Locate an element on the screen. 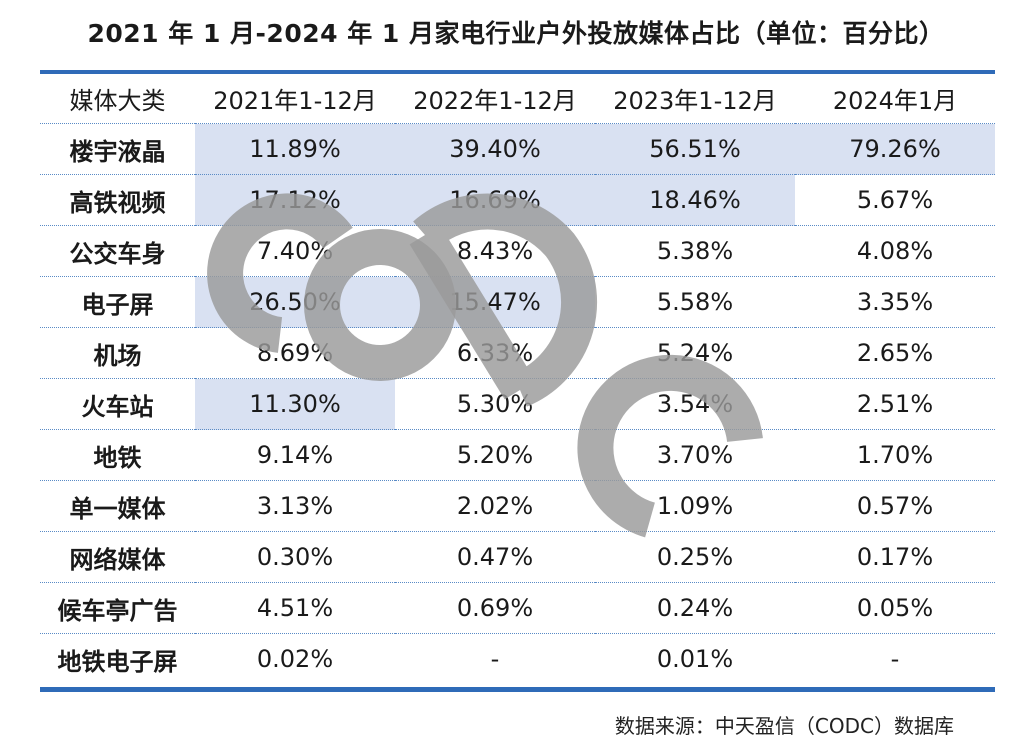 Image resolution: width=1032 pixels, height=753 pixels. table-cell: 3.35% is located at coordinates (895, 302).